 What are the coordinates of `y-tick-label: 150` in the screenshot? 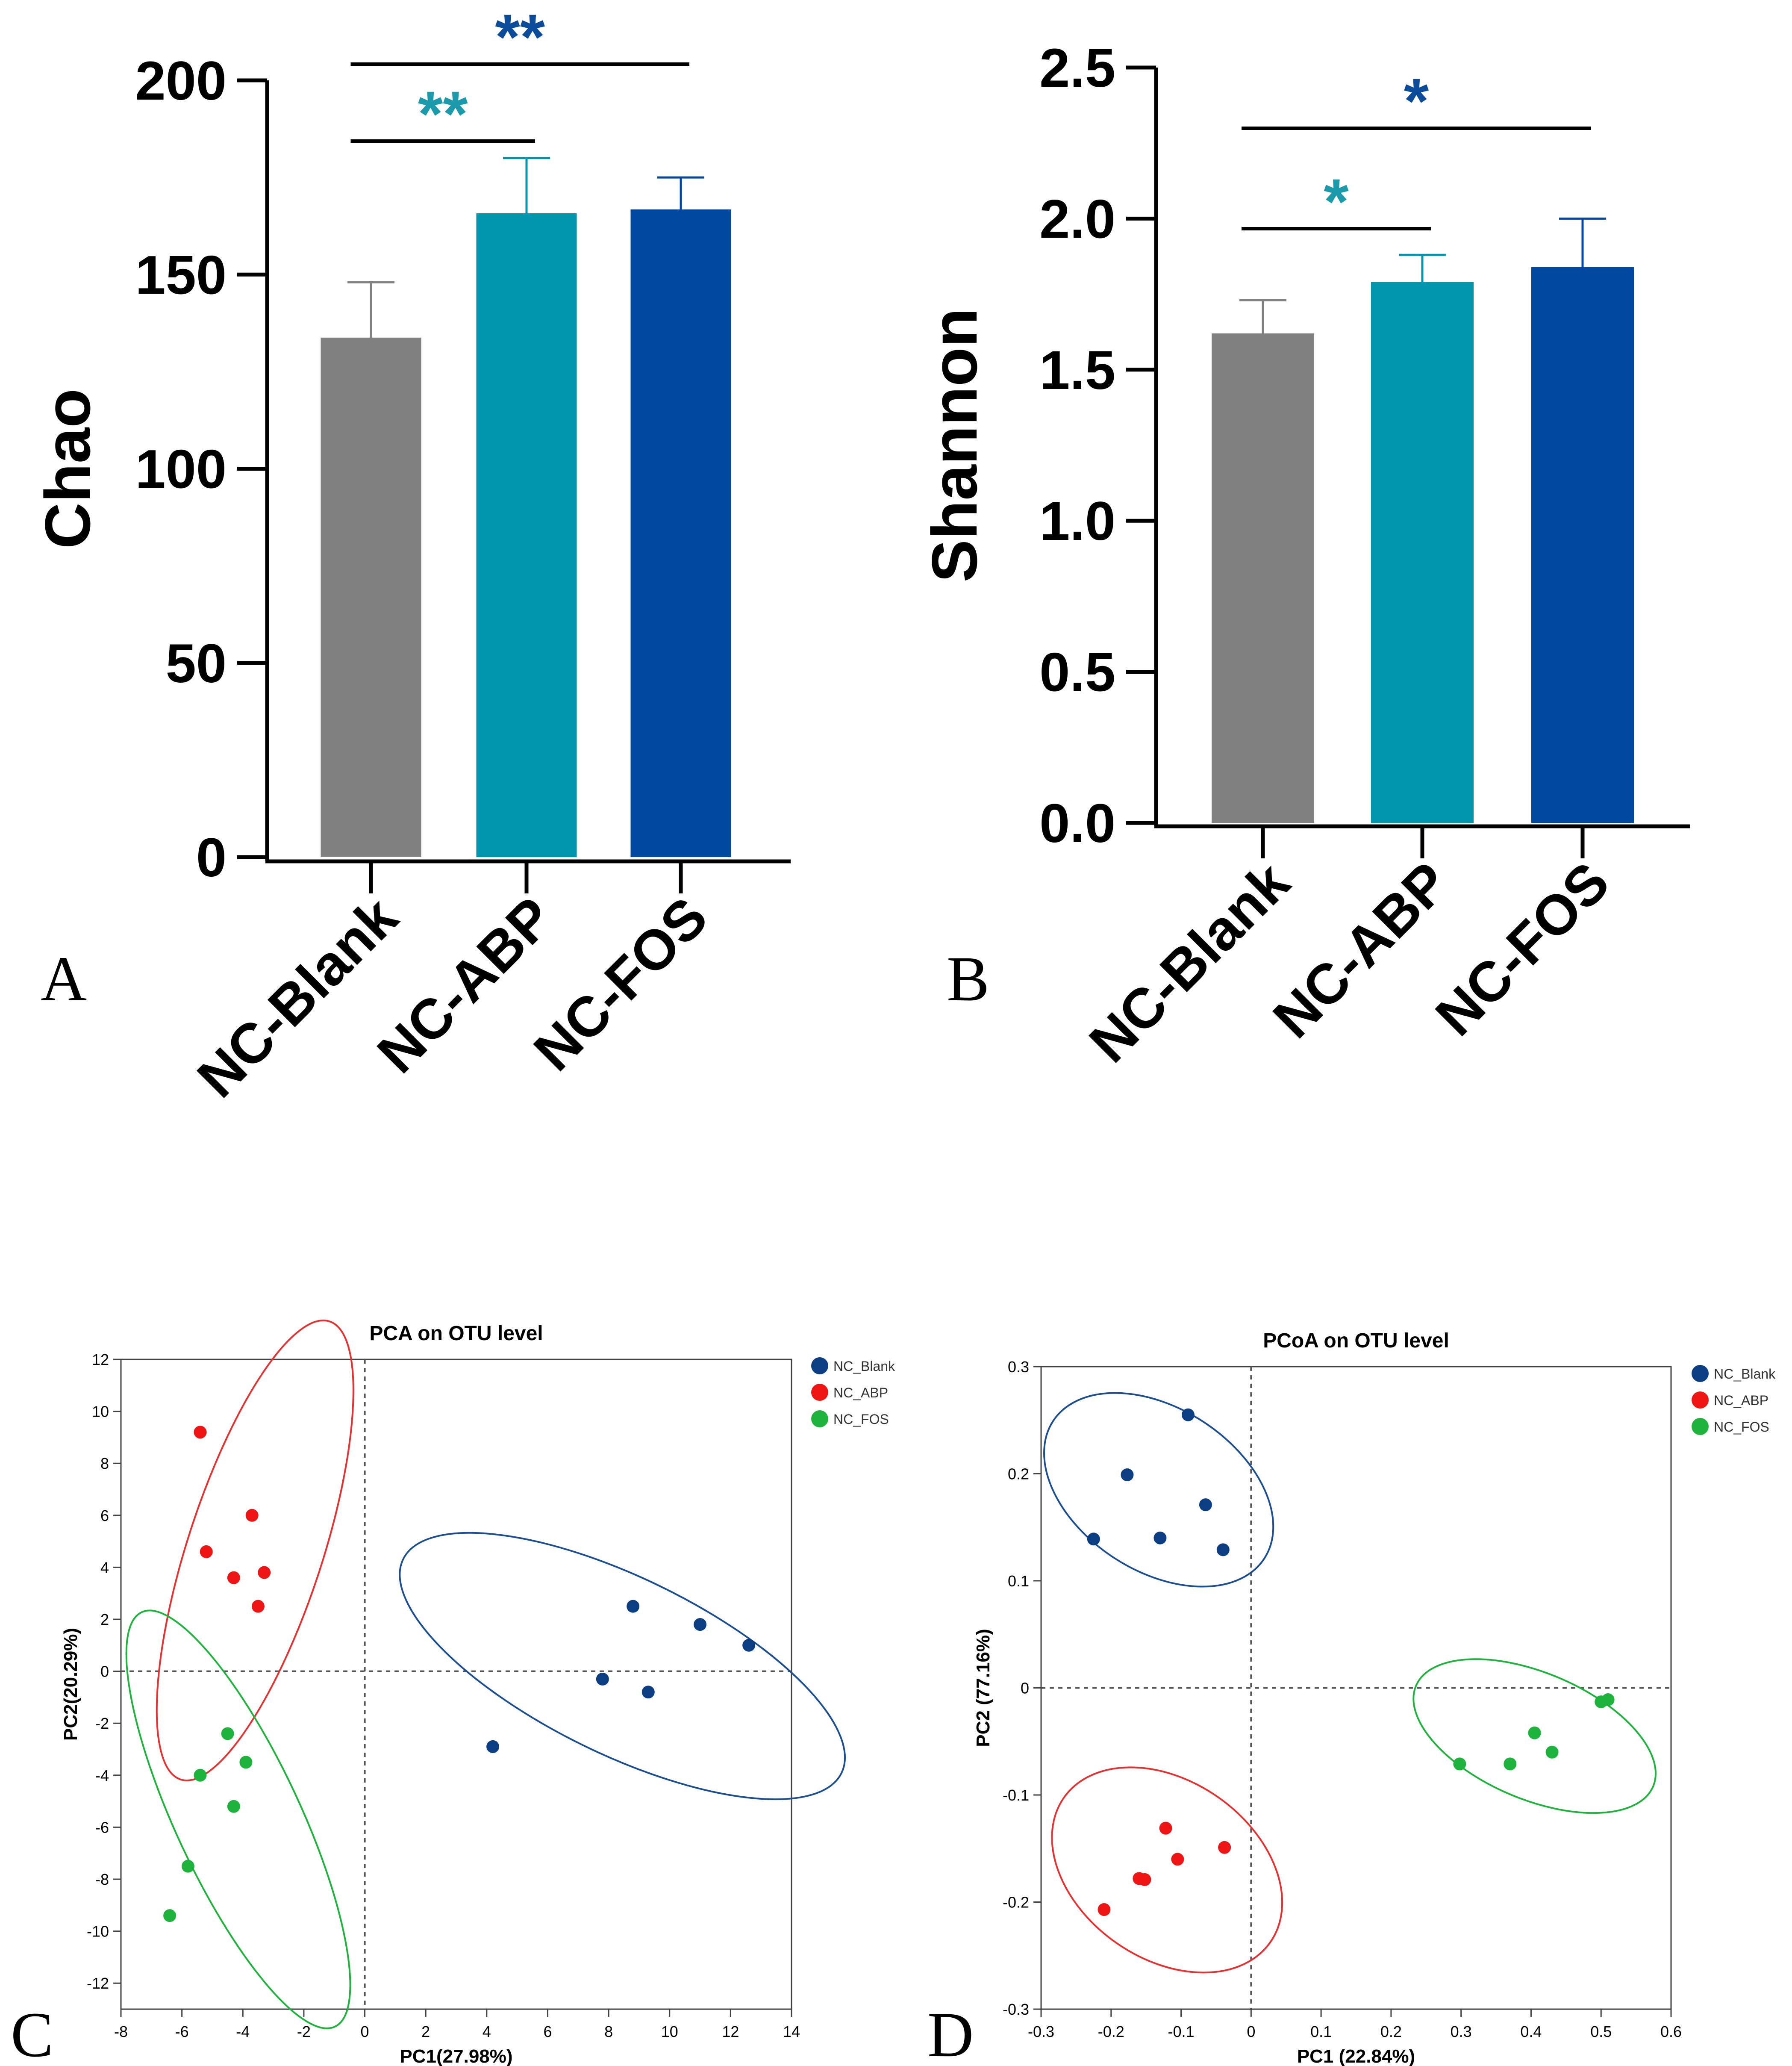 It's located at (181, 275).